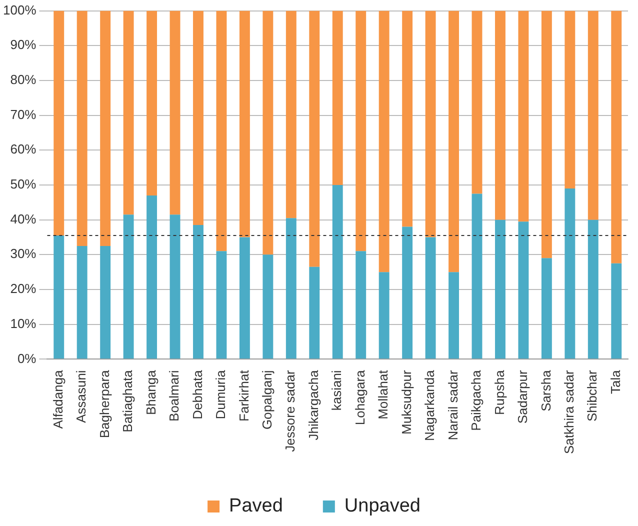  I want to click on x-tick-label: Jessore sadar, so click(290, 411).